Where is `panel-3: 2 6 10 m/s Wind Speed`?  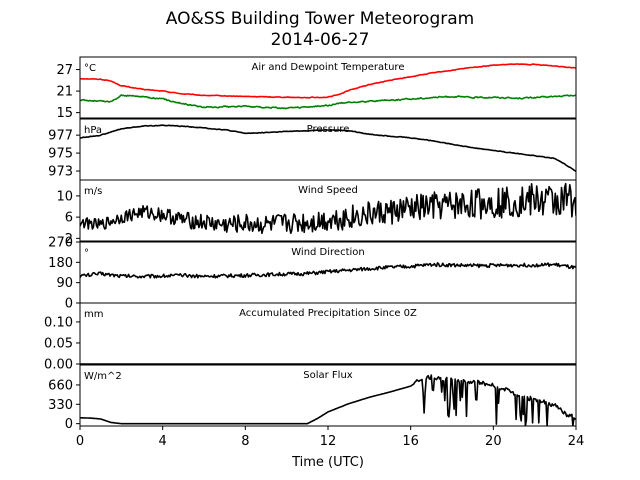
panel-3: 2 6 10 m/s Wind Speed is located at coordinates (316, 213).